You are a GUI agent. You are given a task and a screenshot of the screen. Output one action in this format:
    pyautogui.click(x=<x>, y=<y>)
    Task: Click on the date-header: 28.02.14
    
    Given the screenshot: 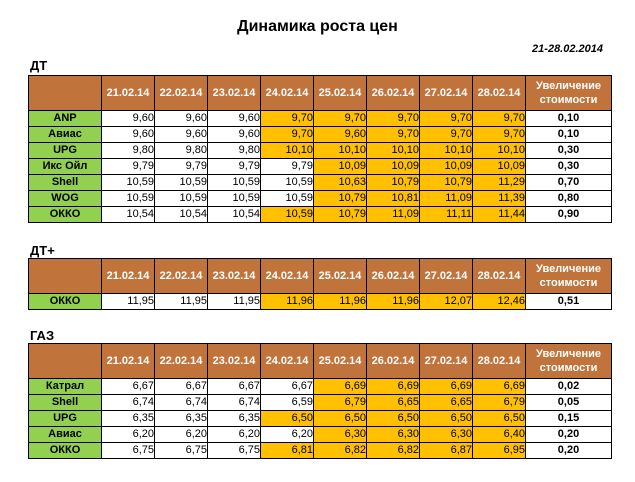 What is the action you would take?
    pyautogui.click(x=499, y=361)
    